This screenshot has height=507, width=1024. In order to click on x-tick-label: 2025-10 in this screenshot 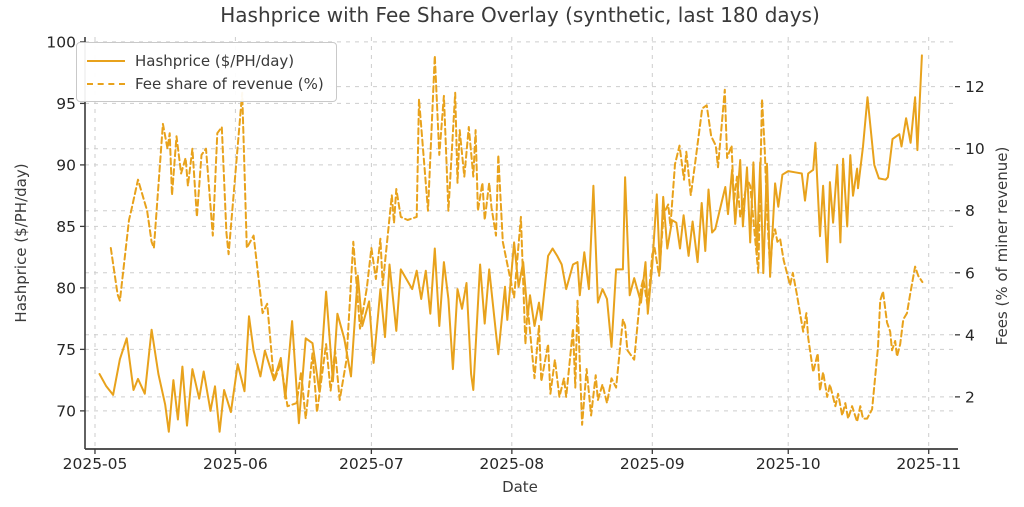, I will do `click(788, 464)`.